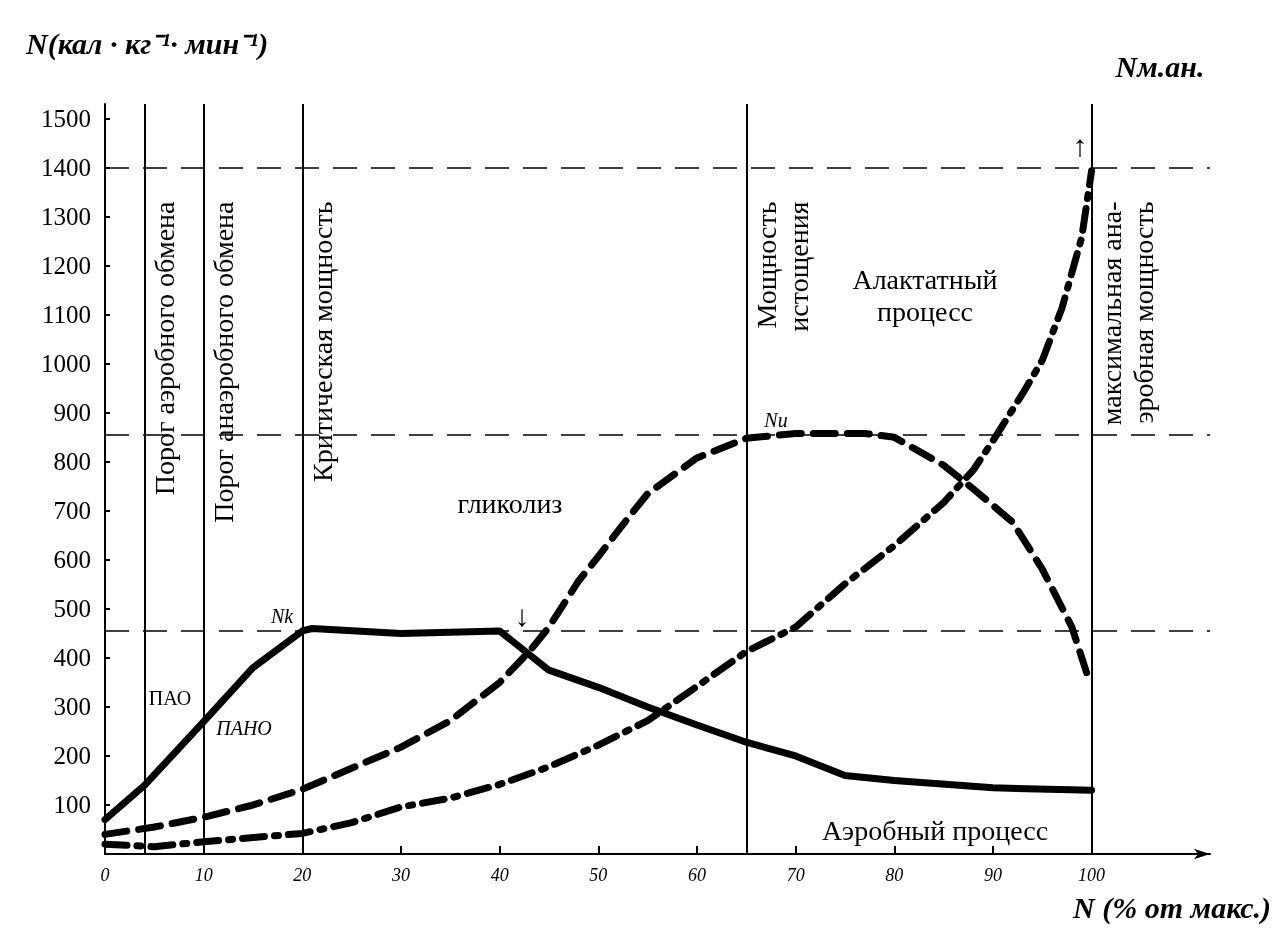  I want to click on y-tick-label: 600, so click(72, 560).